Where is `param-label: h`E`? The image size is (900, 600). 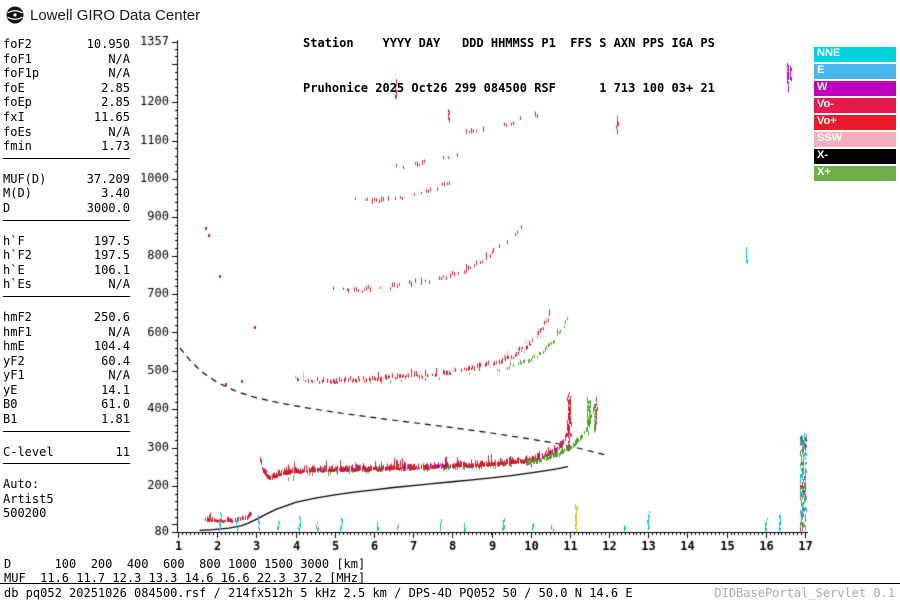 param-label: h`E is located at coordinates (14, 269).